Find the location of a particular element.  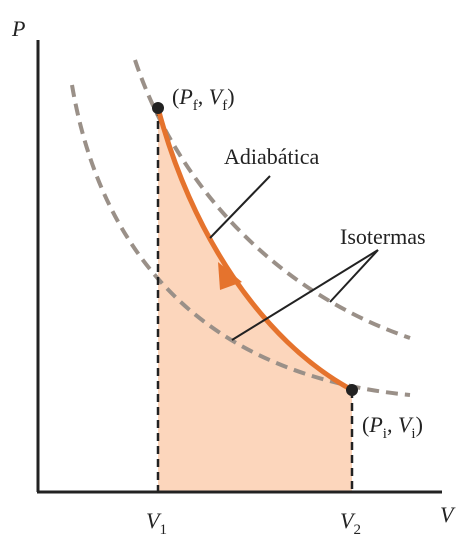

adiabatic-label: Adiabática is located at coordinates (272, 156).